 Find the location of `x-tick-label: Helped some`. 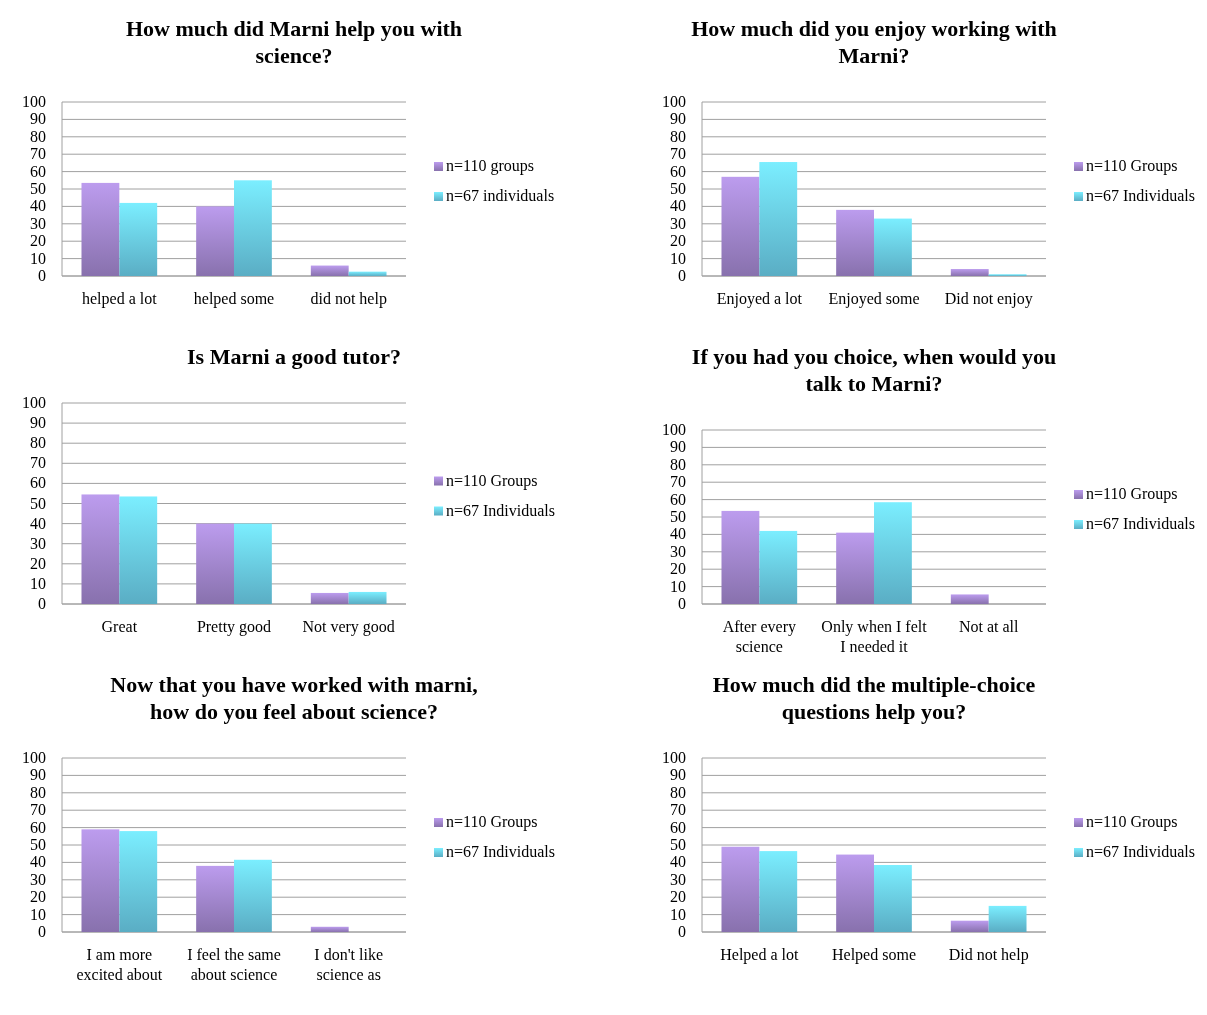

x-tick-label: Helped some is located at coordinates (874, 955).